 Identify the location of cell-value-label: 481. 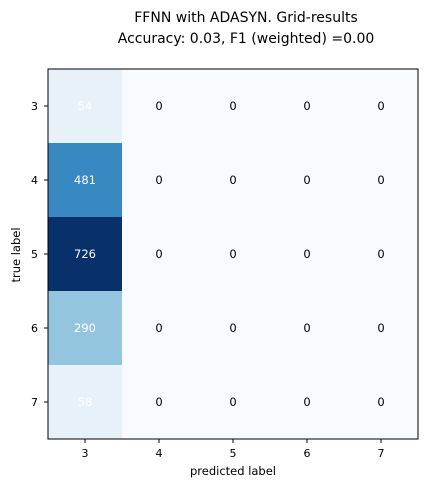
(85, 180).